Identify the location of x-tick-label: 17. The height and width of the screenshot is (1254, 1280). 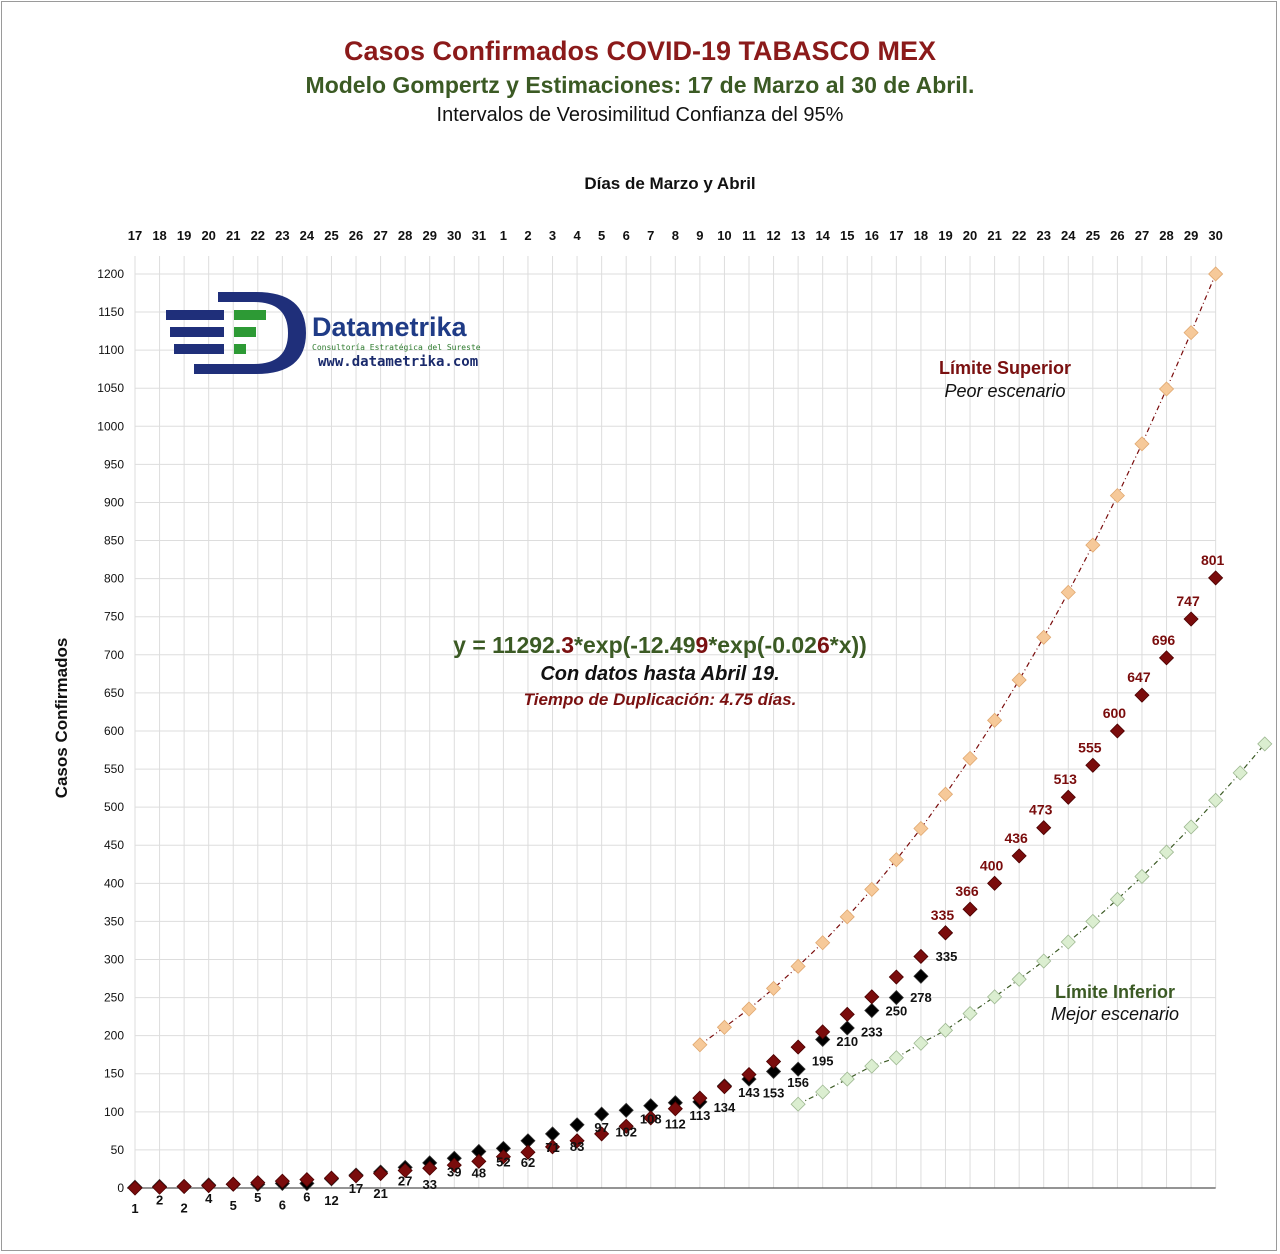
(896, 235).